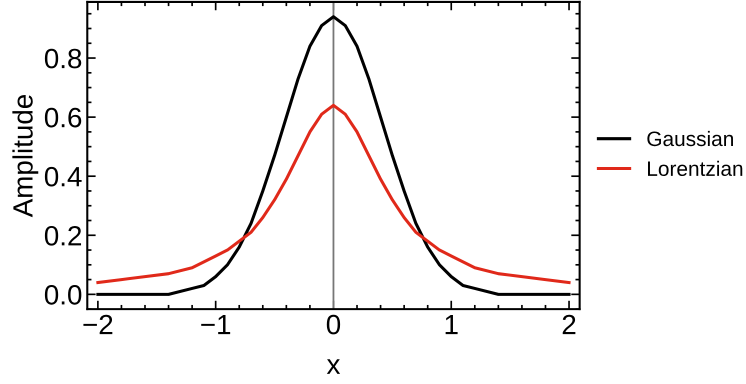 The image size is (746, 384). Describe the element at coordinates (63, 118) in the screenshot. I see `y-tick-label: 0.6` at that location.